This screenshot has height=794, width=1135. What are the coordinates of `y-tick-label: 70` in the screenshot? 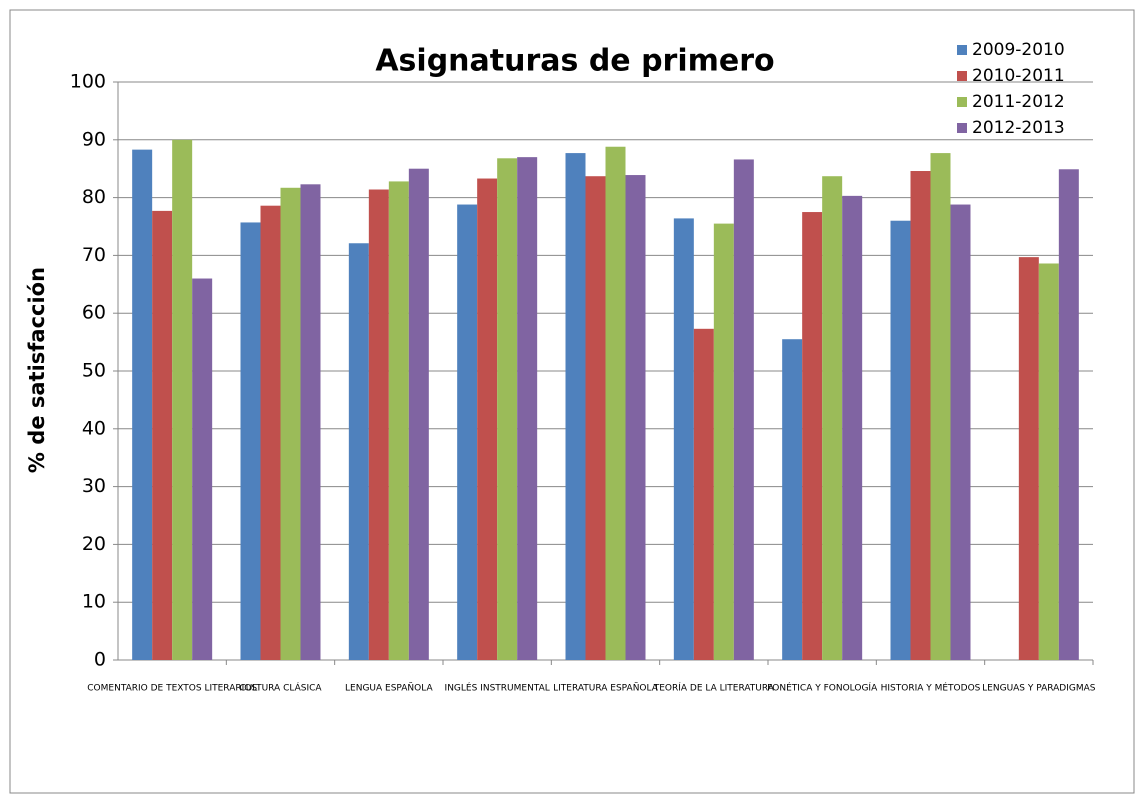 It's located at (94, 255).